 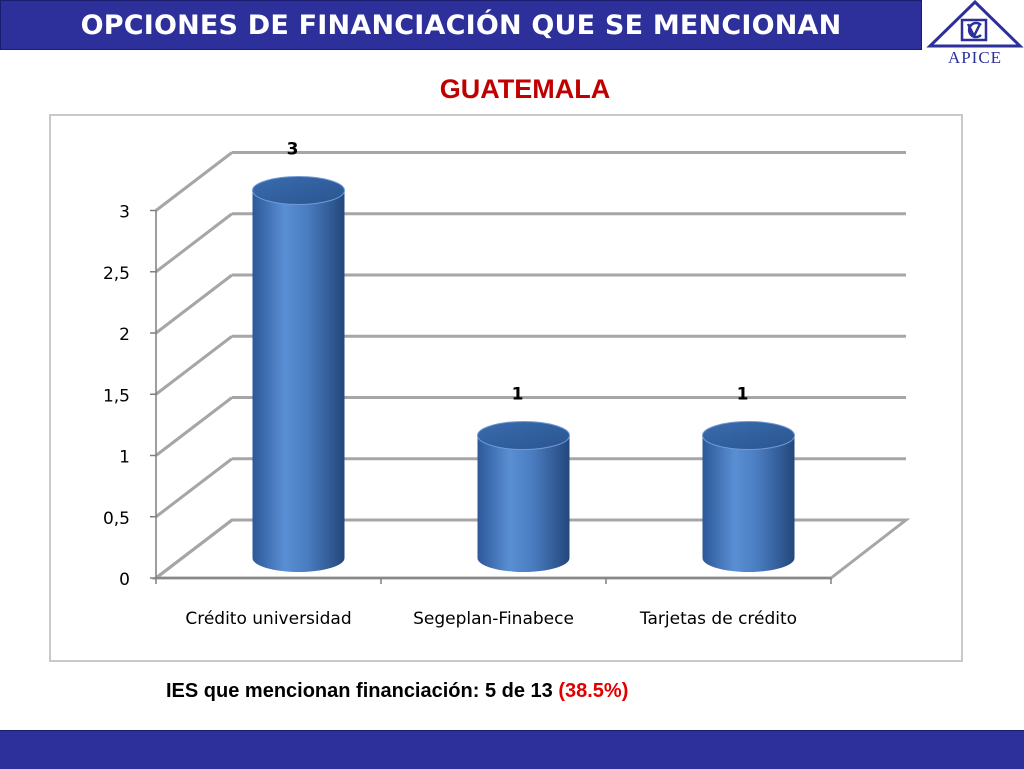 What do you see at coordinates (293, 150) in the screenshot?
I see `data-label: 3` at bounding box center [293, 150].